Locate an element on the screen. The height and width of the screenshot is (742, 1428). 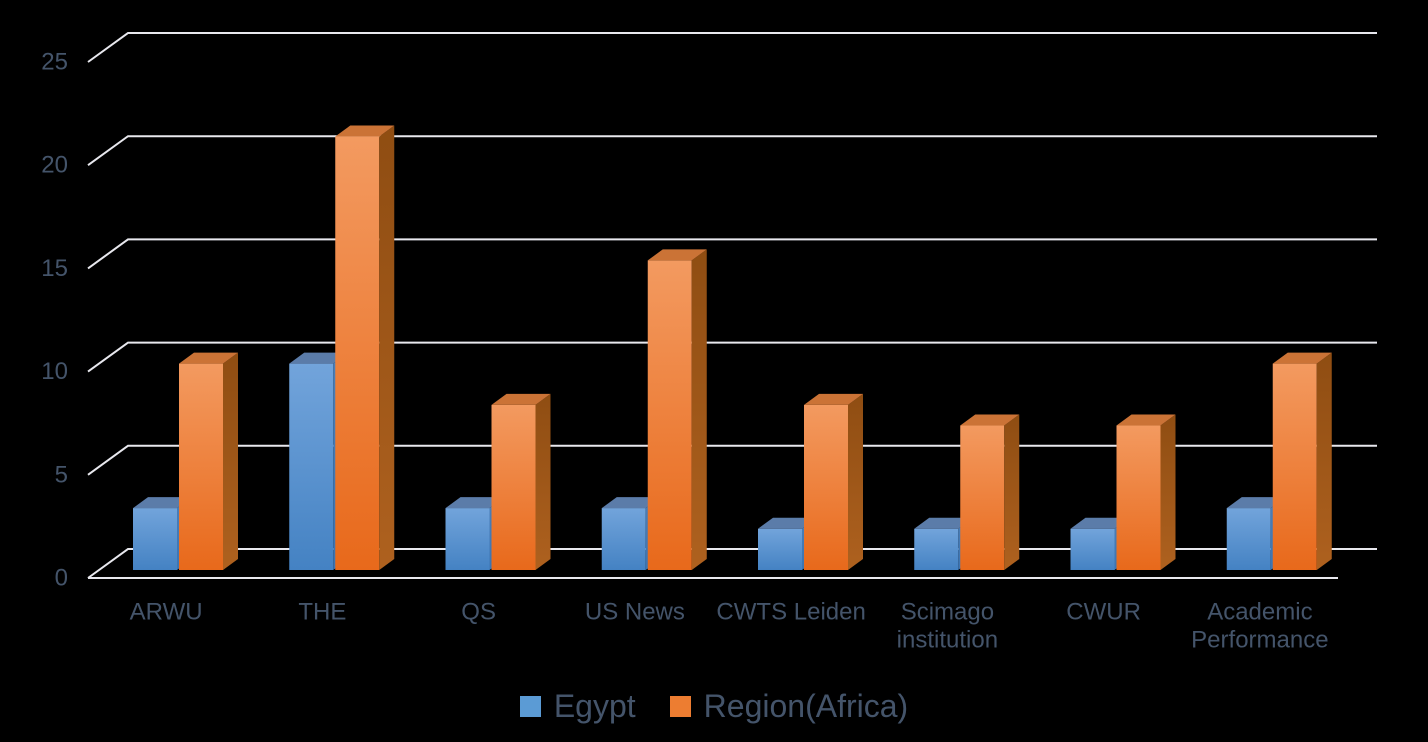
category-label-cwur: CWUR is located at coordinates (1103, 612).